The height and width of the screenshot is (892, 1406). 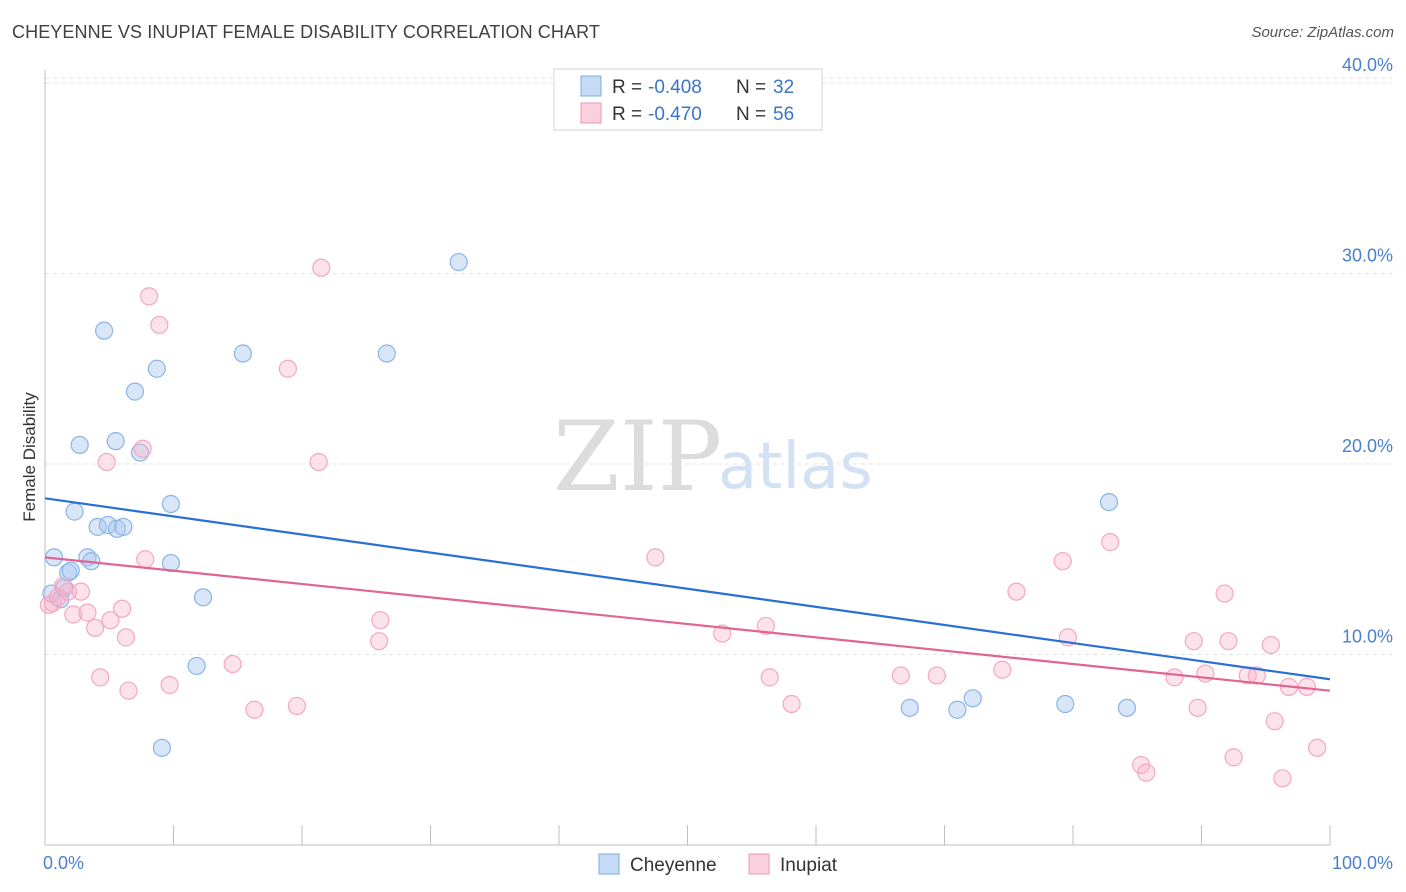 What do you see at coordinates (1367, 637) in the screenshot?
I see `y-tick-label-0: 10.0%` at bounding box center [1367, 637].